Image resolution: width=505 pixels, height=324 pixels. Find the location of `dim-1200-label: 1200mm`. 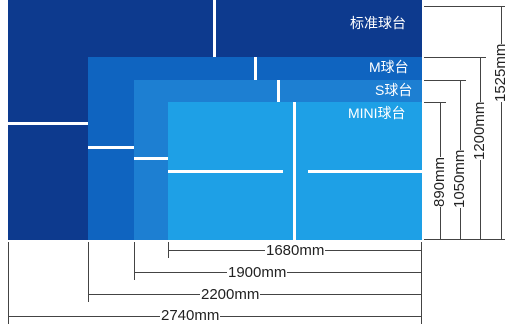

dim-1200-label: 1200mm is located at coordinates (479, 130).